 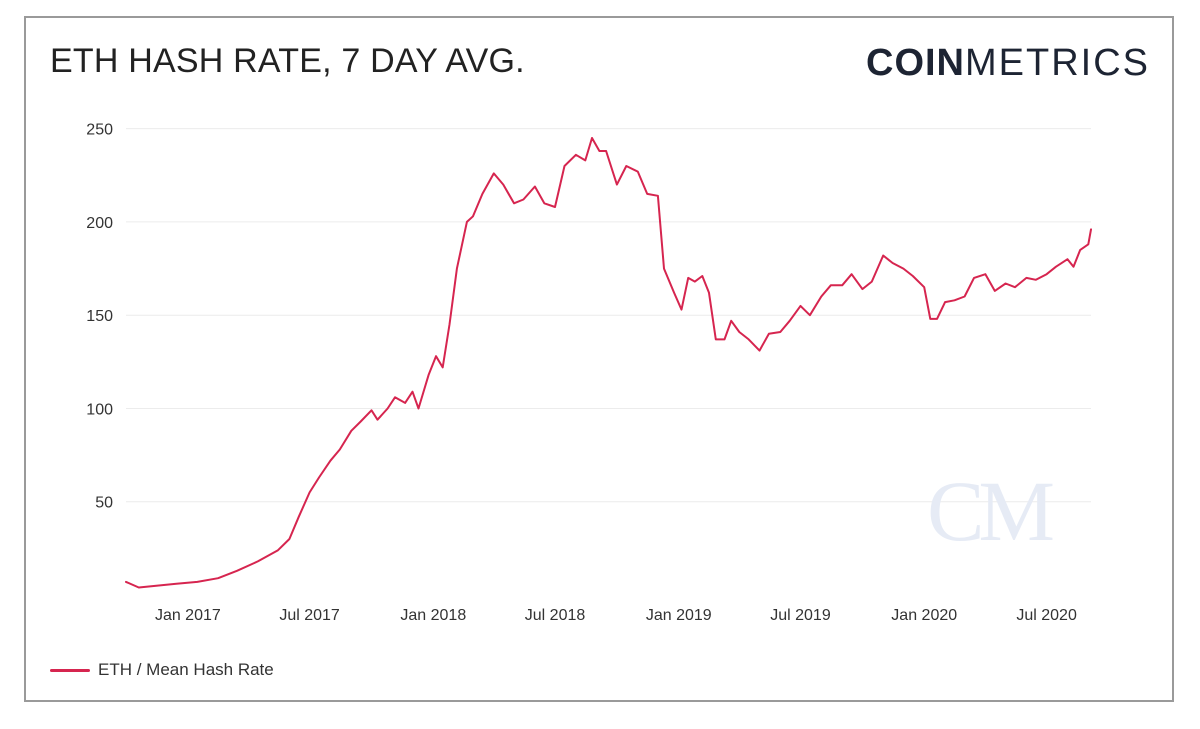 I want to click on chart-title: ETH HASH RATE, 7 DAY AVG., so click(x=287, y=61).